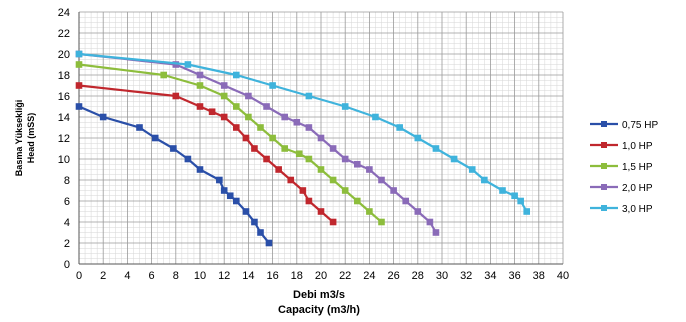 This screenshot has height=322, width=686. Describe the element at coordinates (466, 276) in the screenshot. I see `x-tick-label: 32` at that location.